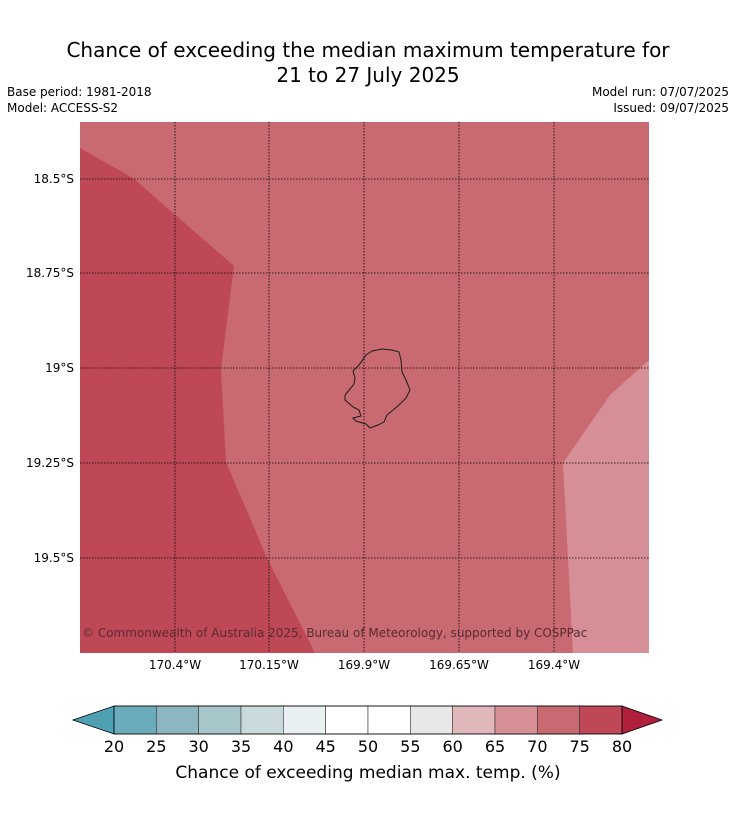 The height and width of the screenshot is (816, 736). Describe the element at coordinates (93, 720) in the screenshot. I see `colorbar-under-arrow` at that location.